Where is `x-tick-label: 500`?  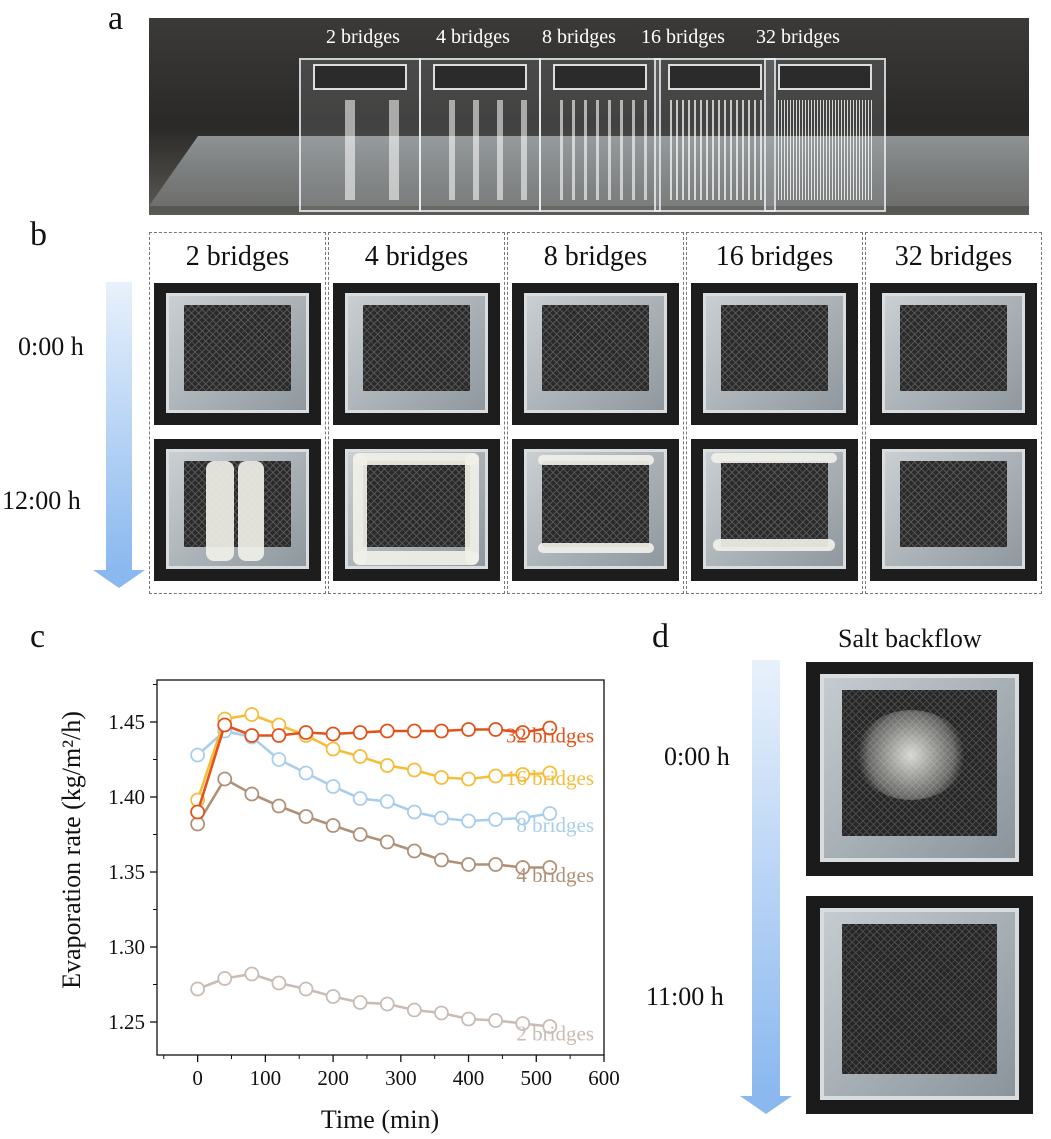
x-tick-label: 500 is located at coordinates (537, 1078).